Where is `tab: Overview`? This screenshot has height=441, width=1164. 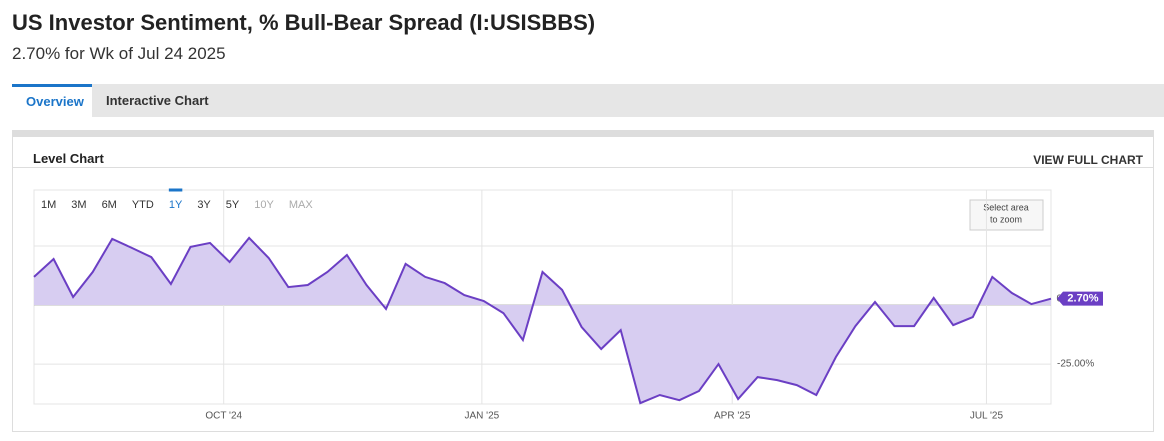
tab: Overview is located at coordinates (52, 100).